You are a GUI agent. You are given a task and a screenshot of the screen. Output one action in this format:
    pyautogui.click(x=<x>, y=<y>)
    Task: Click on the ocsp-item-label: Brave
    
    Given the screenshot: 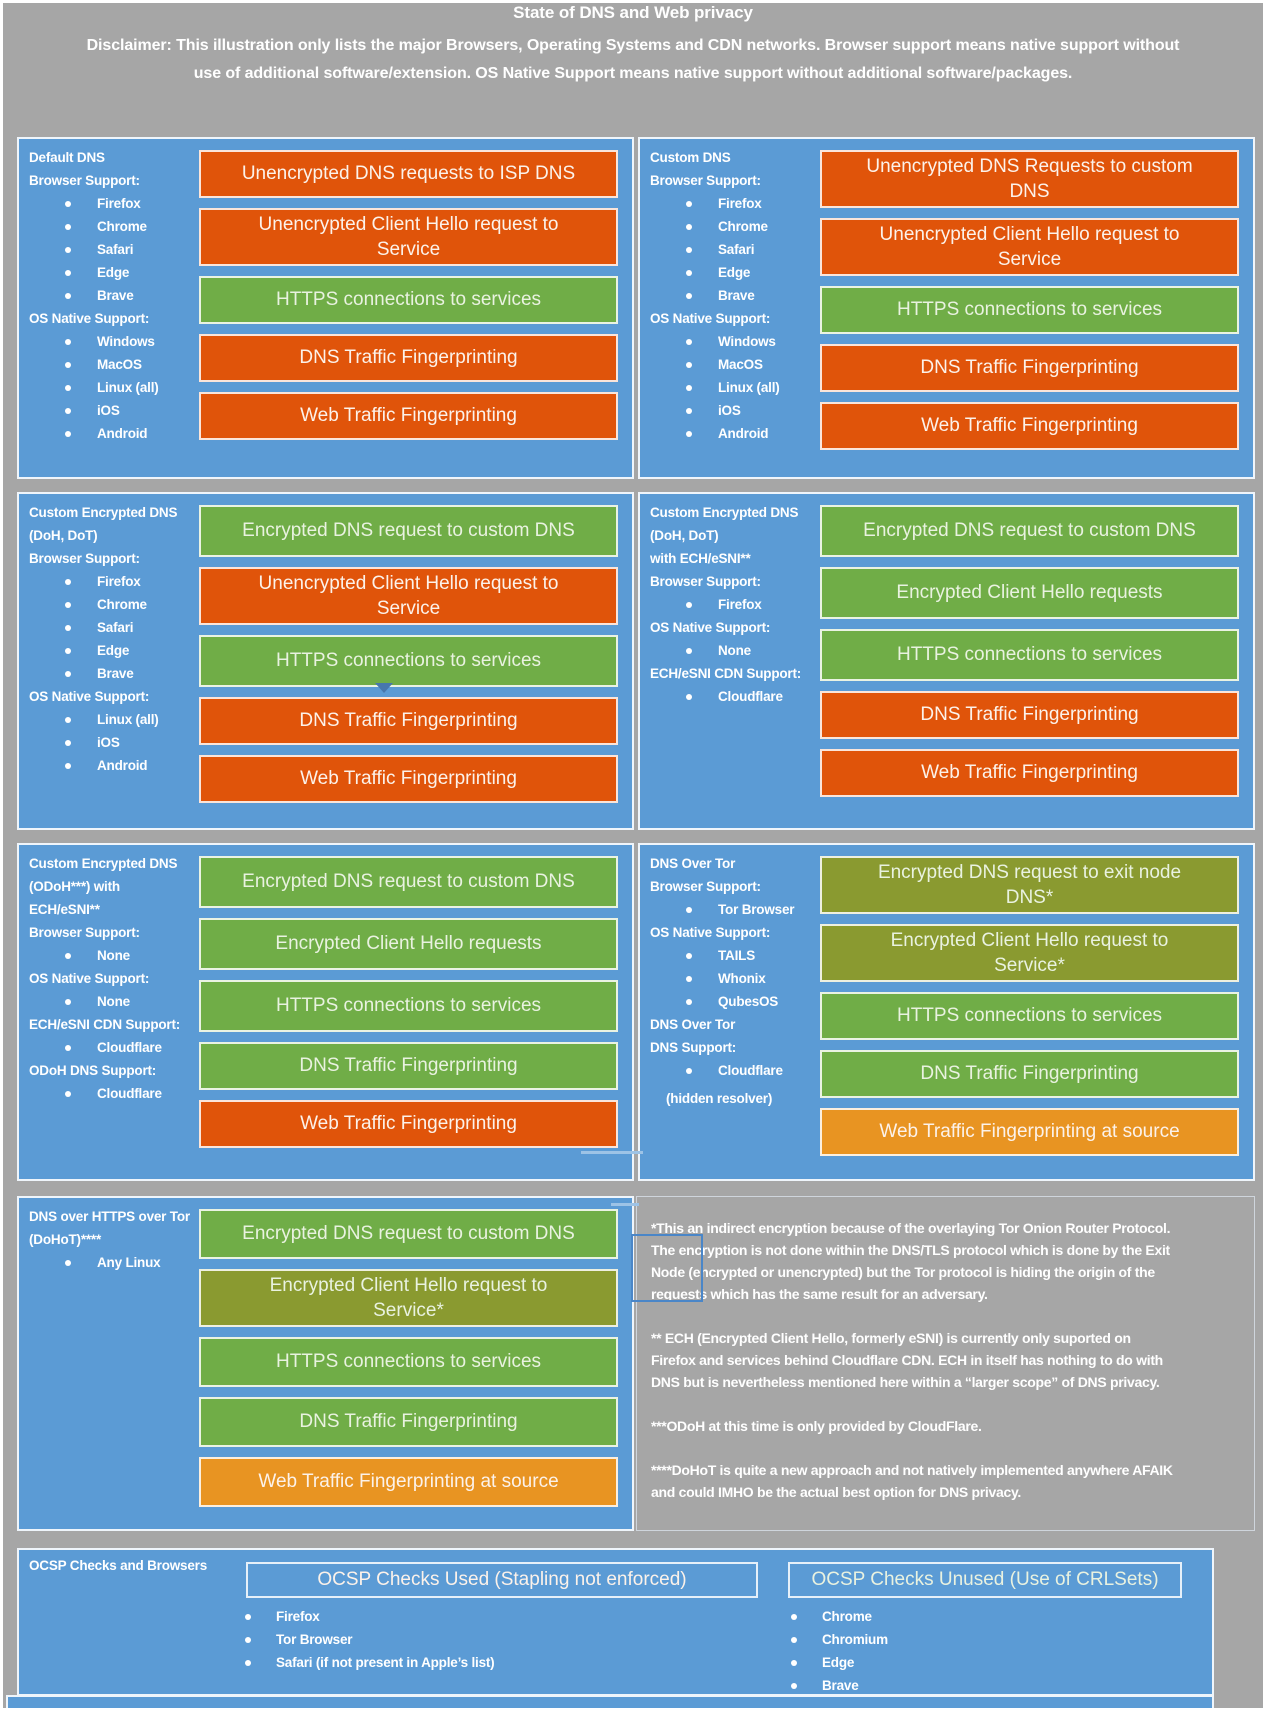 What is the action you would take?
    pyautogui.click(x=840, y=1685)
    